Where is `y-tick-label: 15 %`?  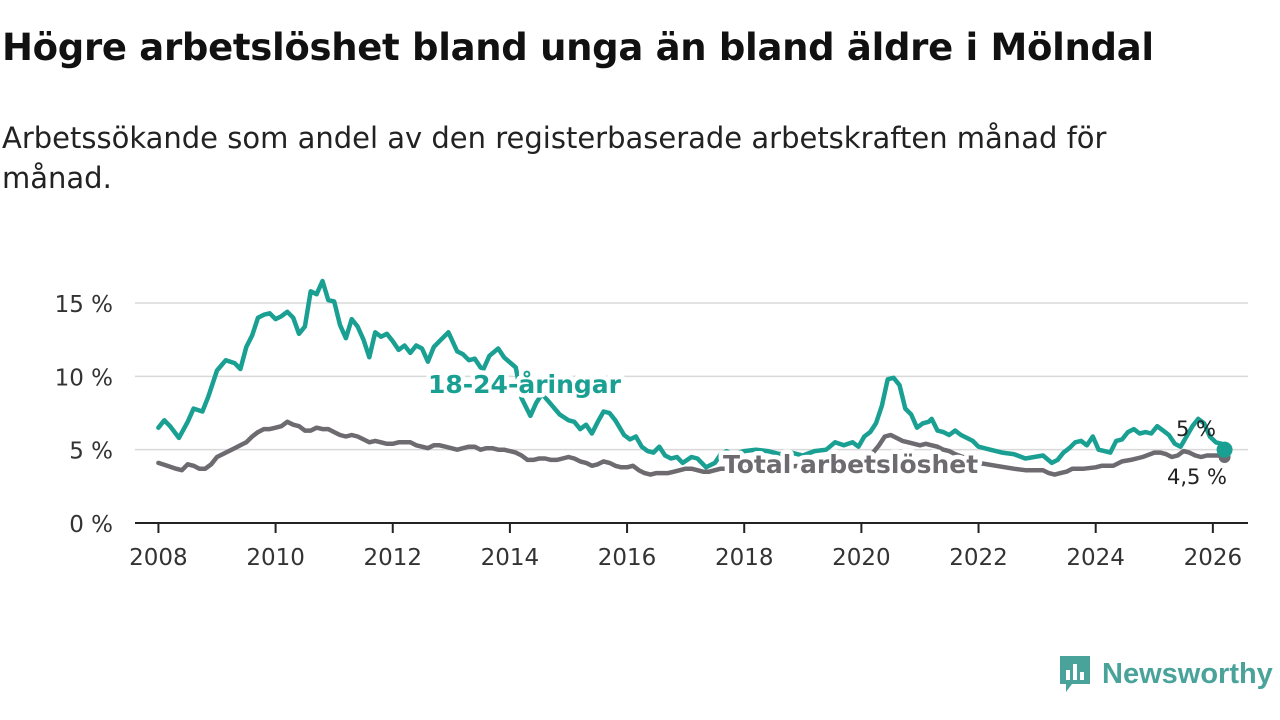 y-tick-label: 15 % is located at coordinates (84, 305).